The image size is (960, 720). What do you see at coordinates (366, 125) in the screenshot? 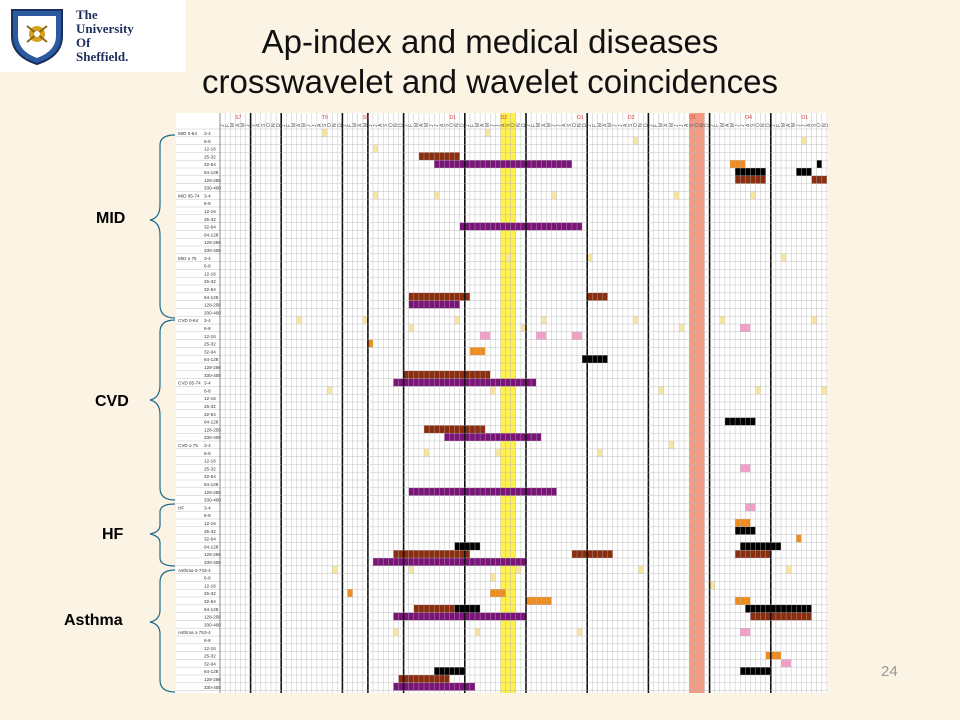
I see `month-label-28: M` at bounding box center [366, 125].